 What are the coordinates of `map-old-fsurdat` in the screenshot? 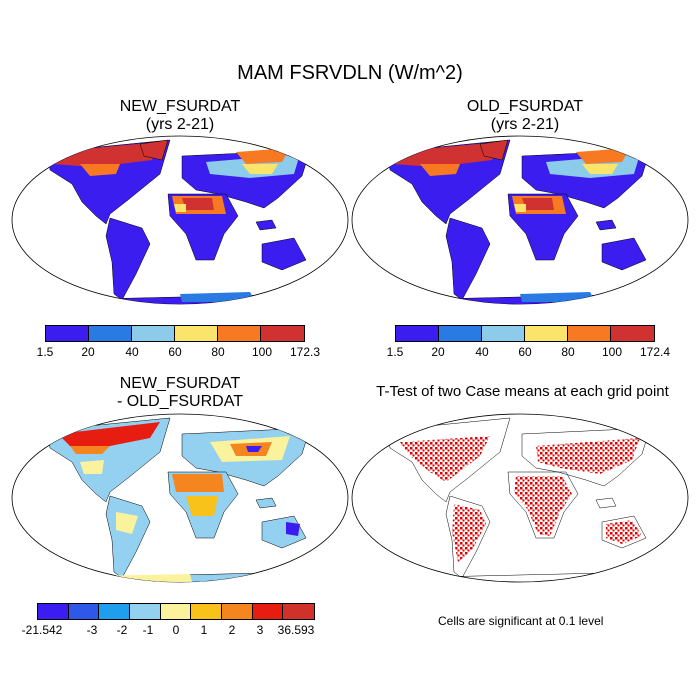 It's located at (520, 220).